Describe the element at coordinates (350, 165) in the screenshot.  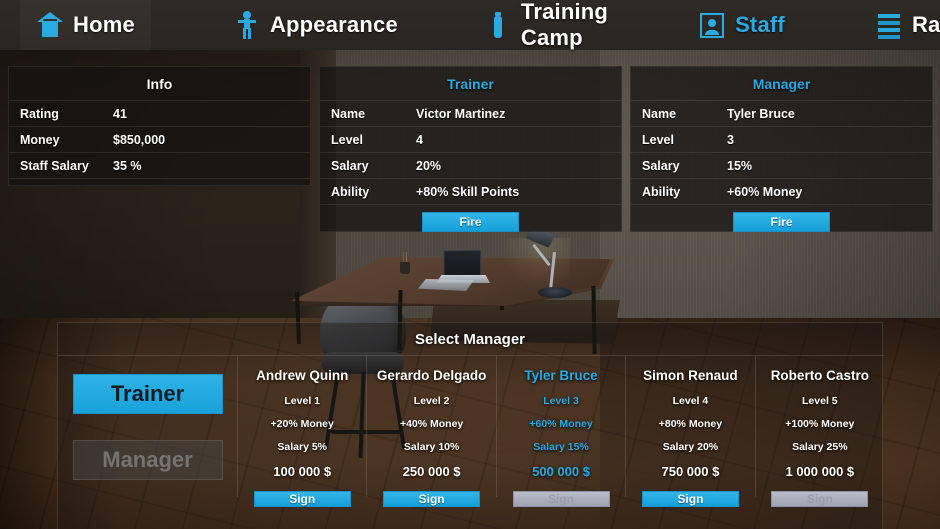
I see `trainer-key-salary: Salary` at that location.